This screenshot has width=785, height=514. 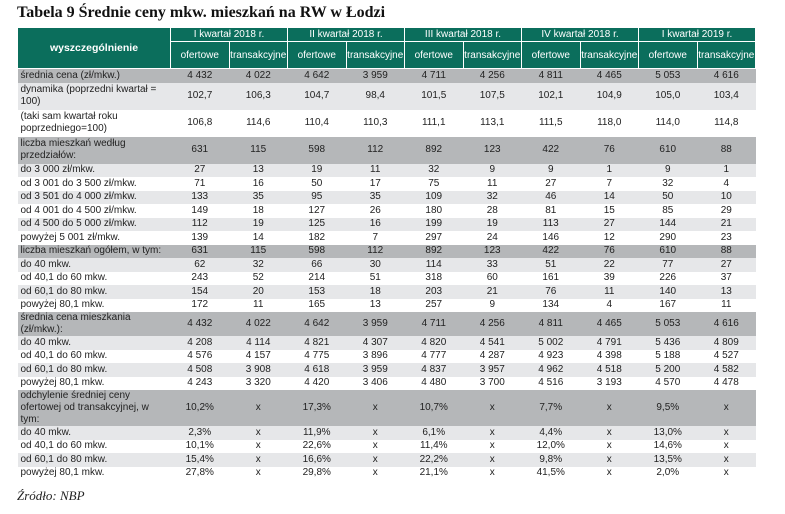 What do you see at coordinates (668, 278) in the screenshot?
I see `table-cell: 226` at bounding box center [668, 278].